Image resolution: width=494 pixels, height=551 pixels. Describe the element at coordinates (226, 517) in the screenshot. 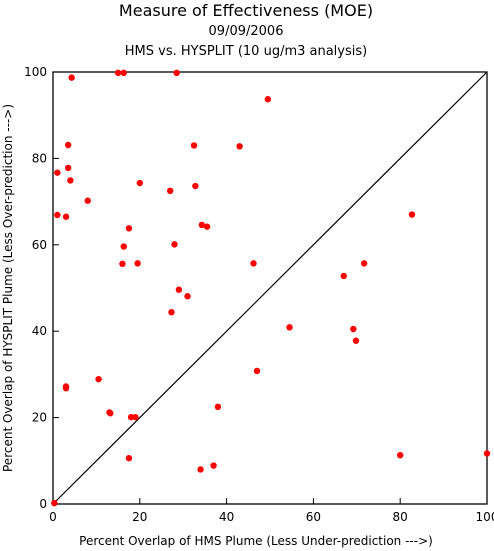

I see `x-tick-label: 40` at that location.